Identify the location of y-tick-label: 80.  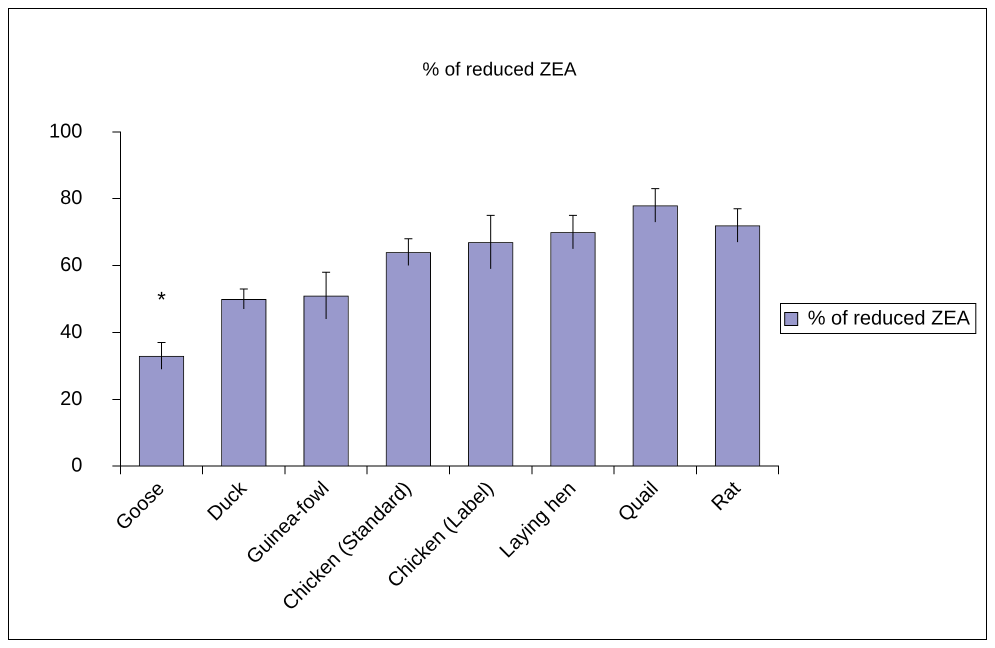
(71, 198).